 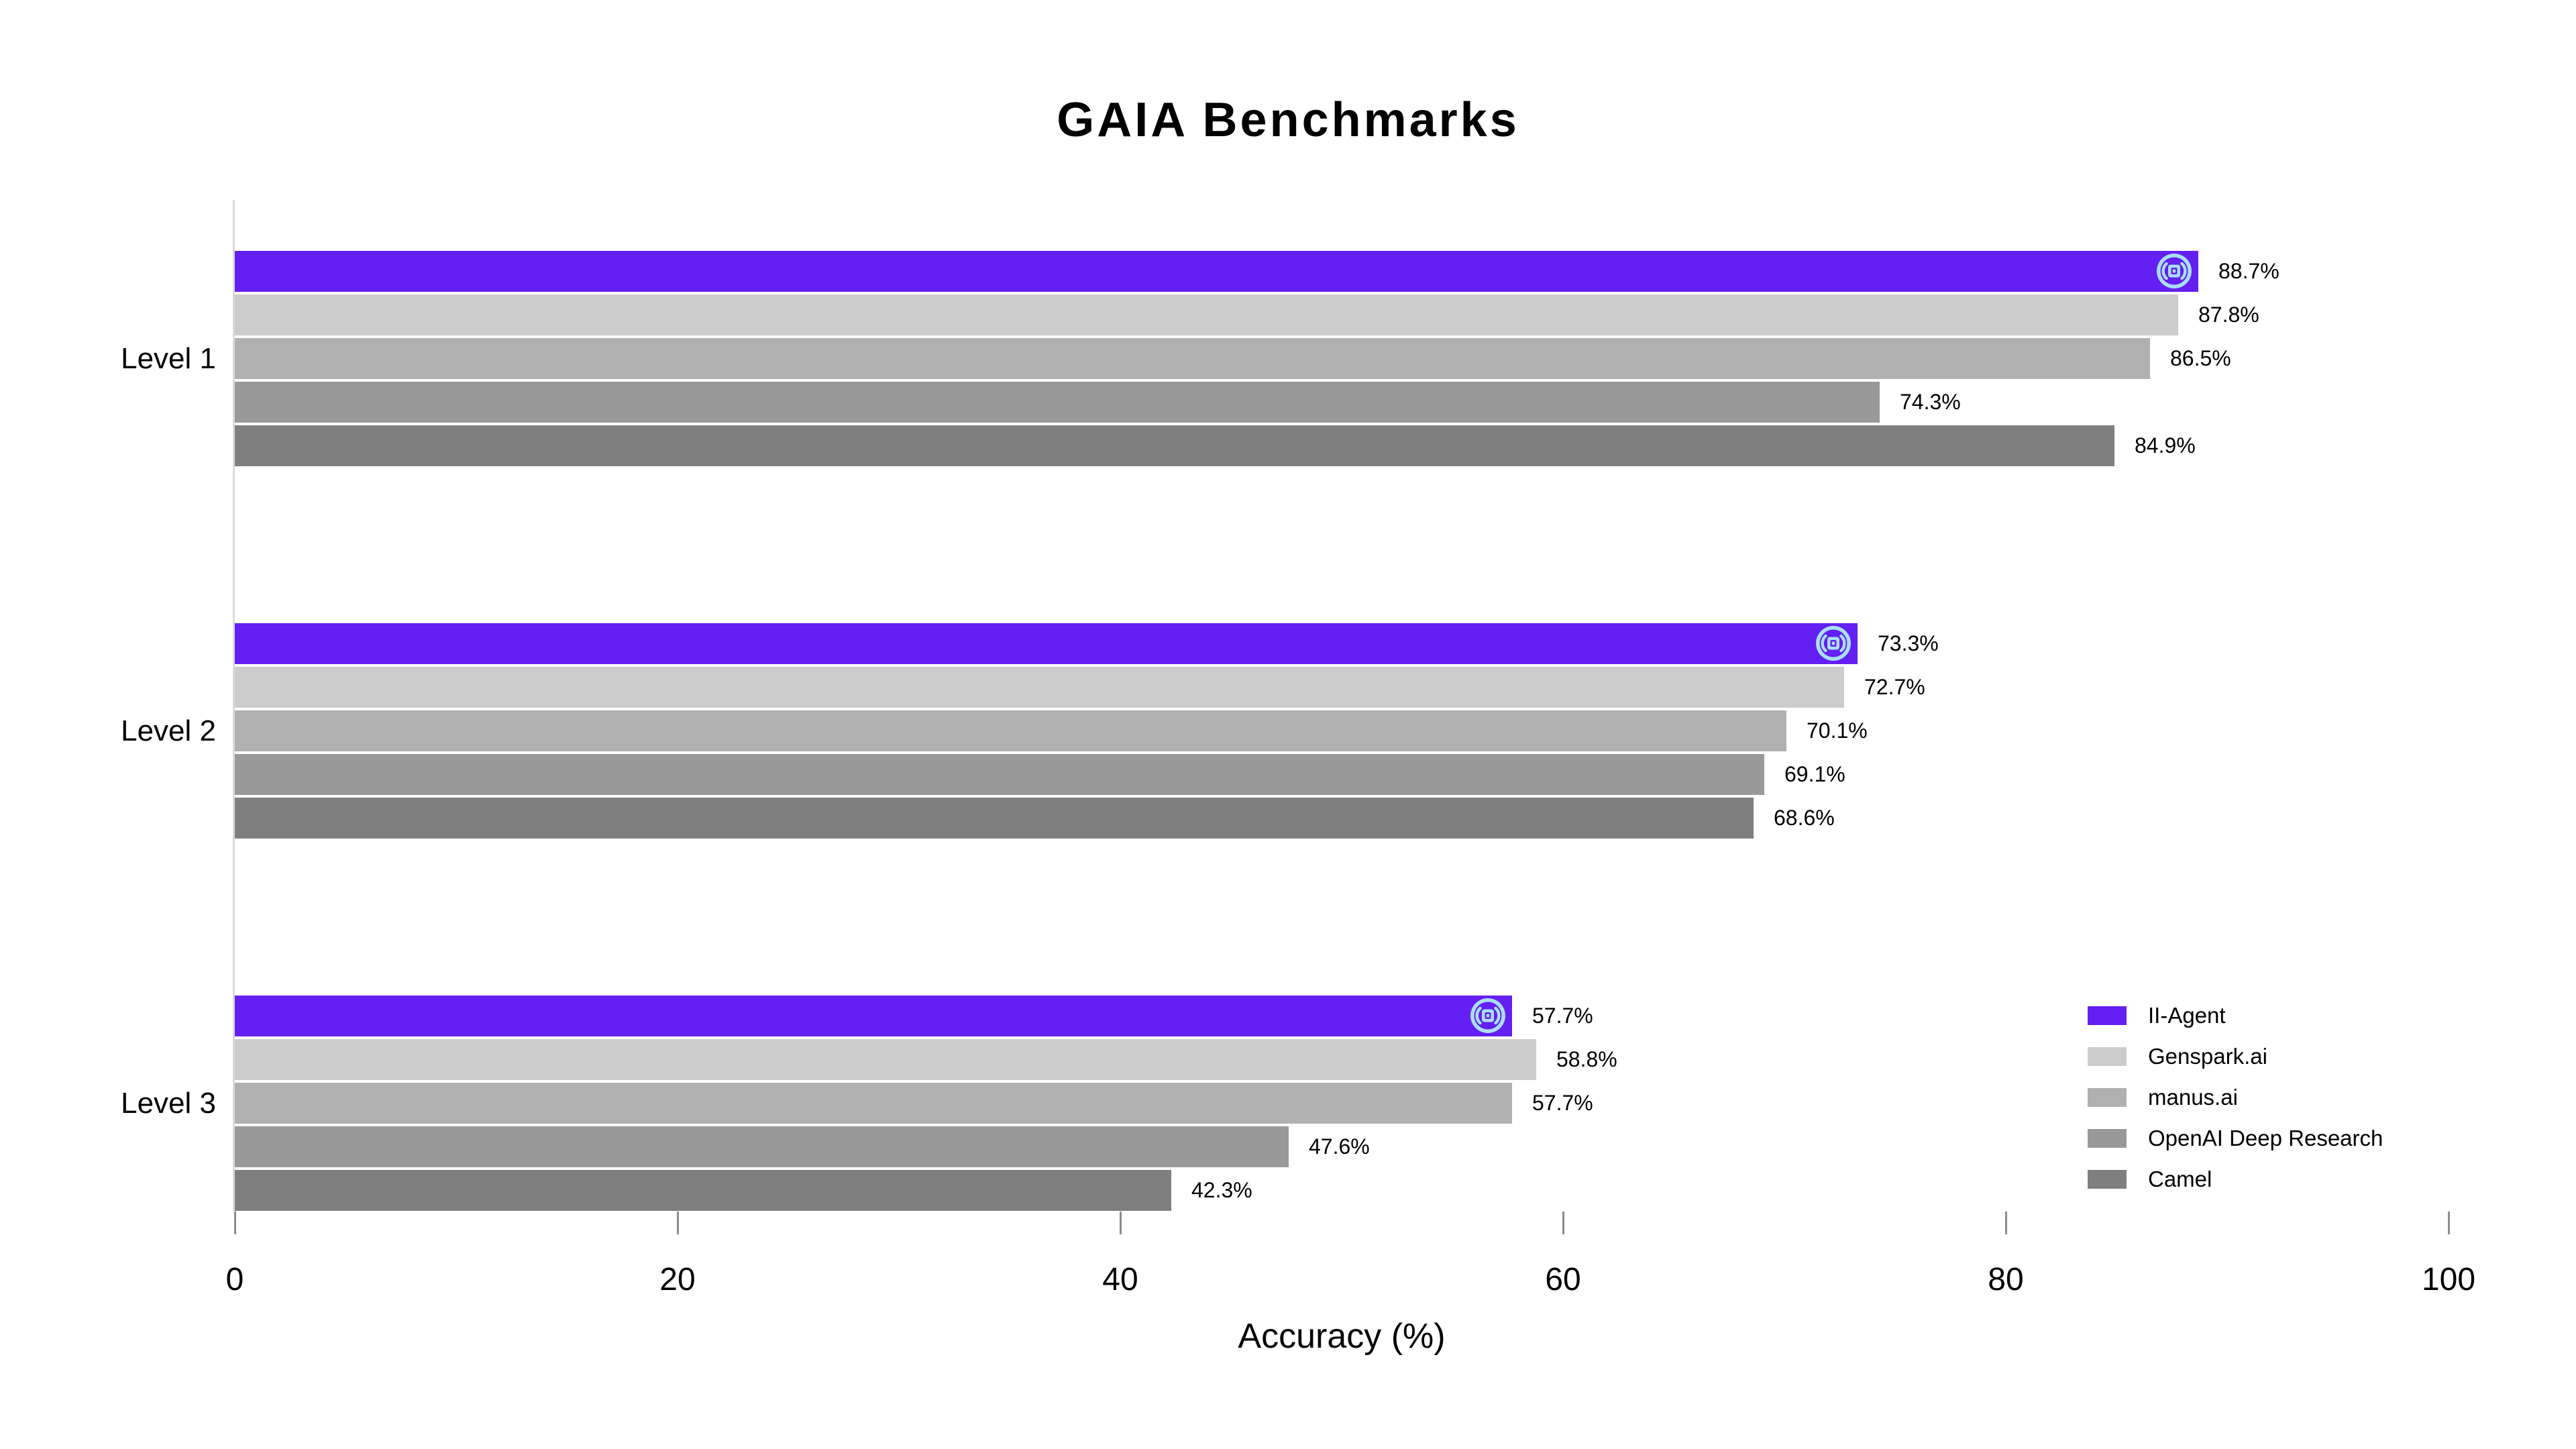 I want to click on bar-level-3-manus-ai, so click(x=873, y=1103).